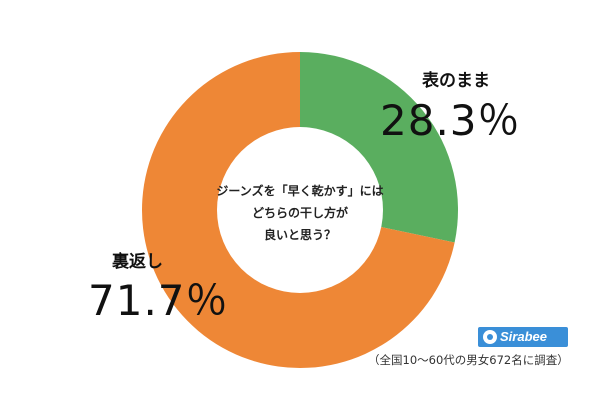 The width and height of the screenshot is (600, 400). I want to click on slice-value-uragaeshi: 71.7％, so click(158, 300).